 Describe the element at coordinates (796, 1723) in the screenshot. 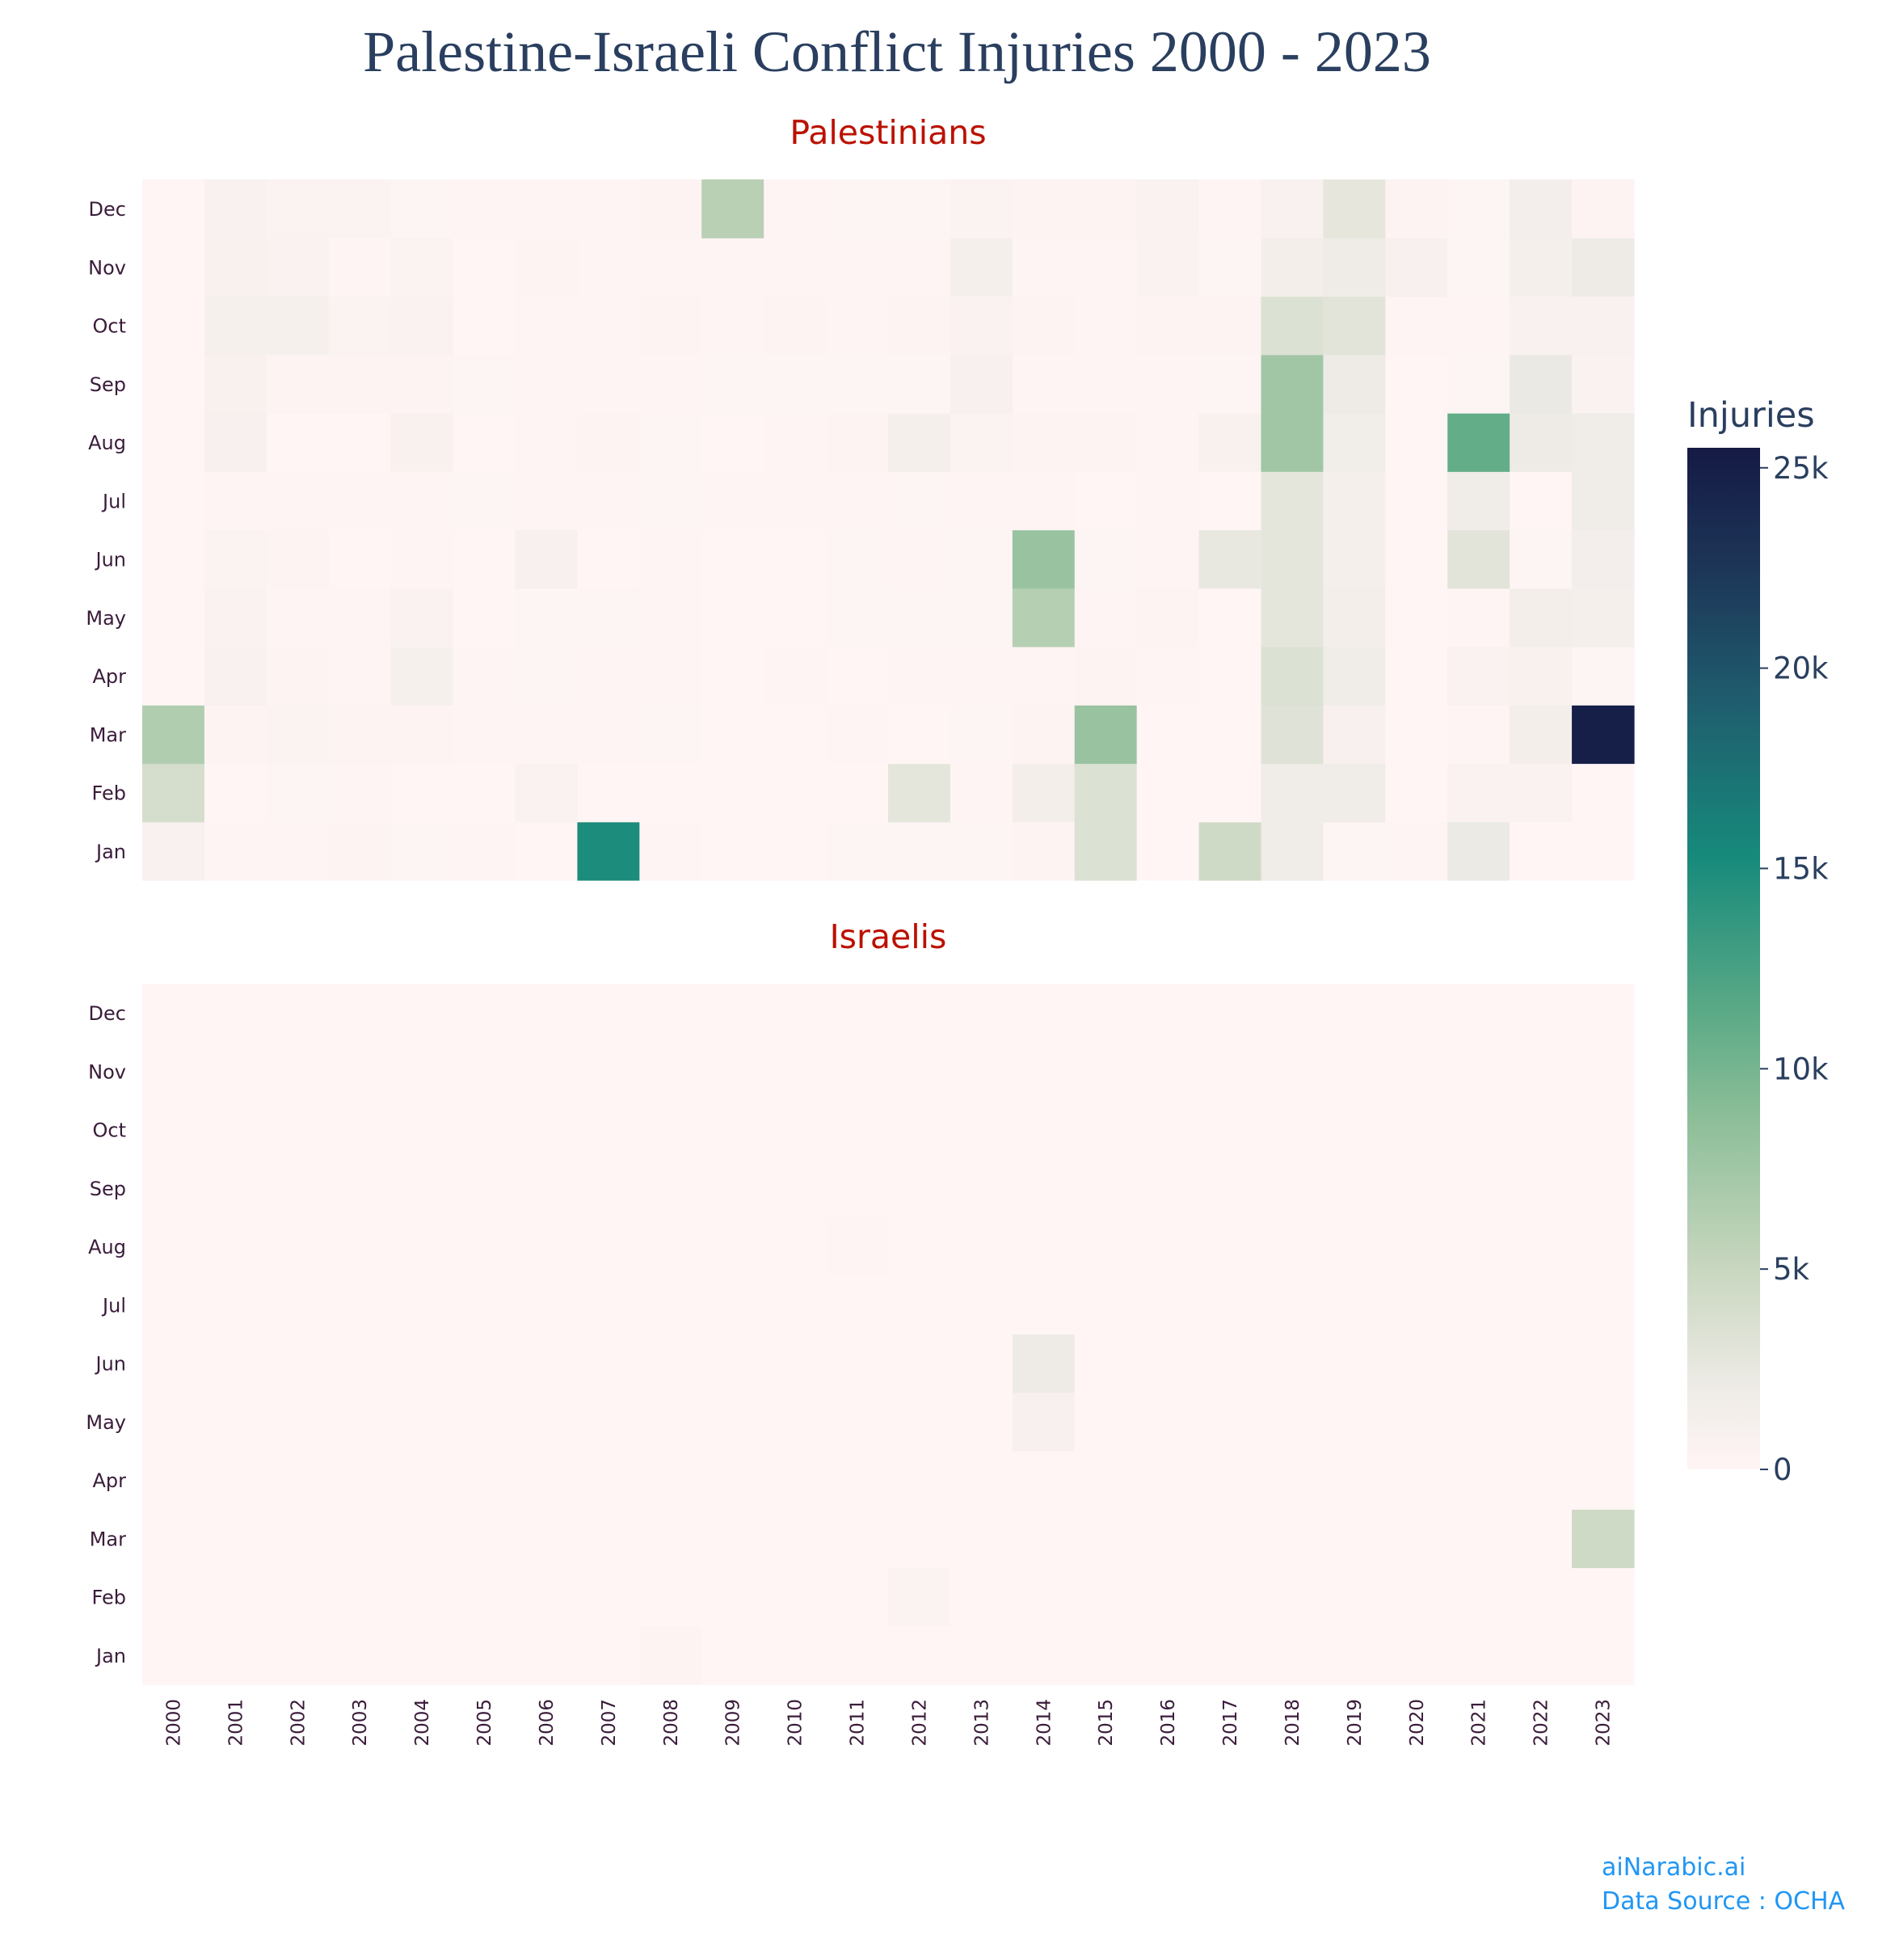

I see `x-tick-label: 2010` at that location.